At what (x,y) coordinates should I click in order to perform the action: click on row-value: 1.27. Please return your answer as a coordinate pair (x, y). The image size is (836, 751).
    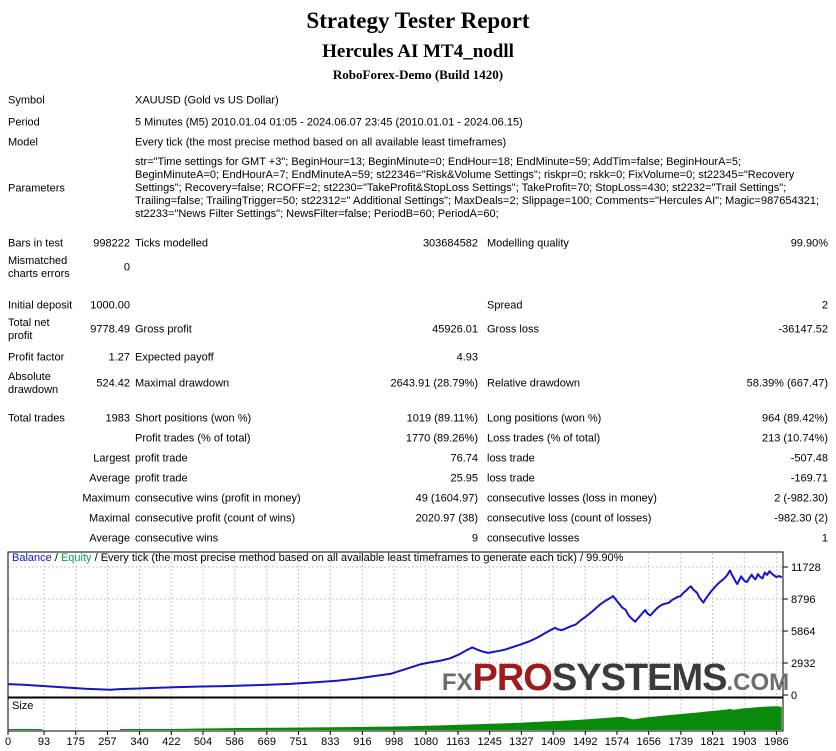
    Looking at the image, I should click on (119, 357).